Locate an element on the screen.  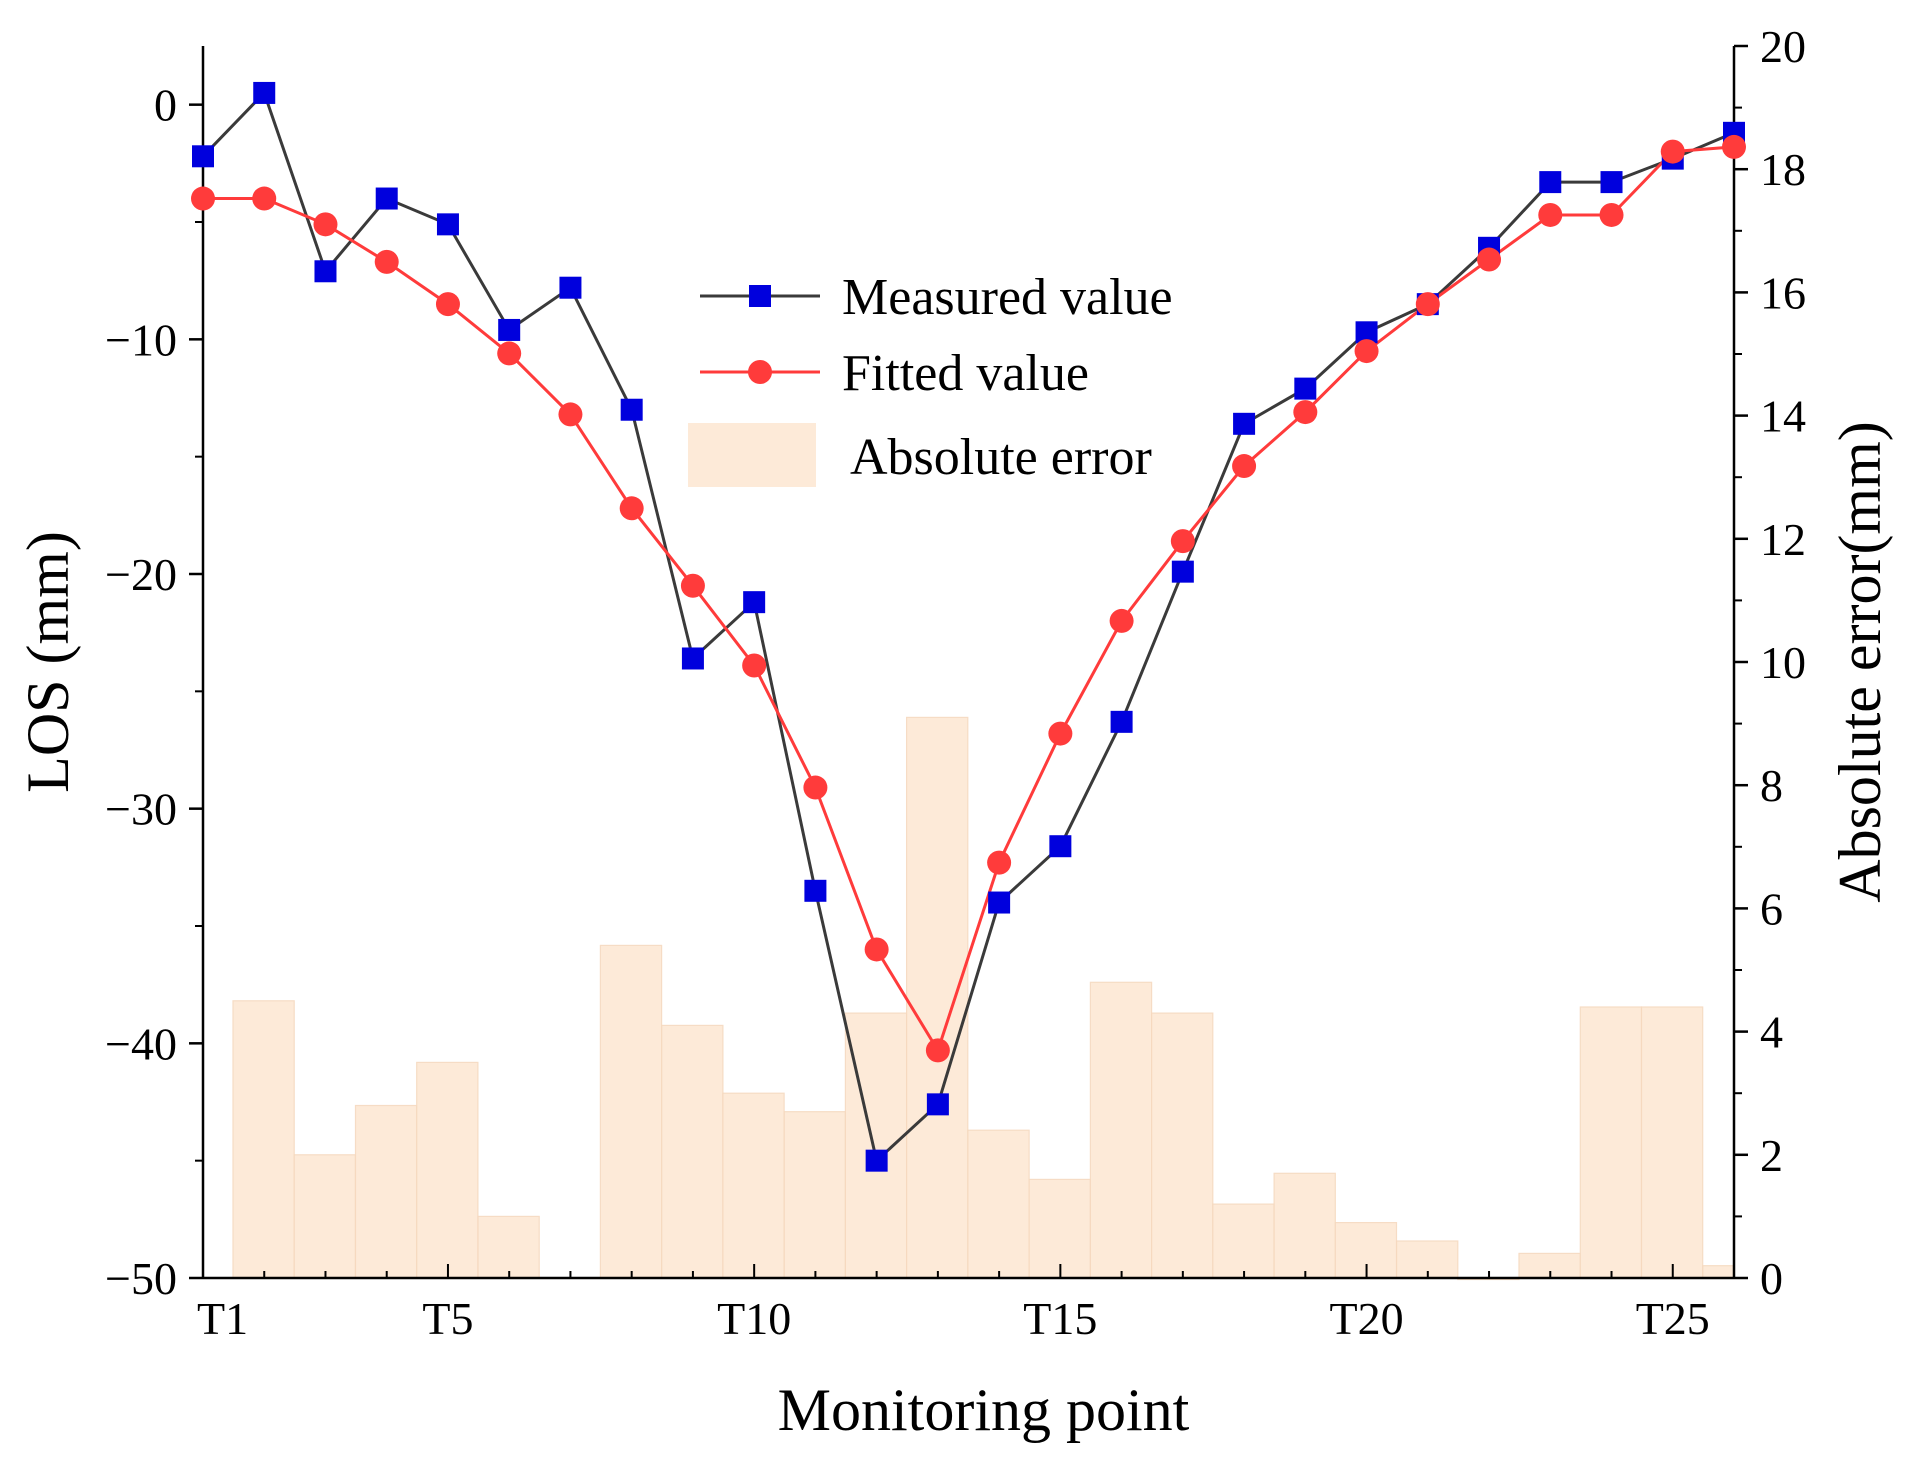
measured-point-T7 is located at coordinates (570, 287).